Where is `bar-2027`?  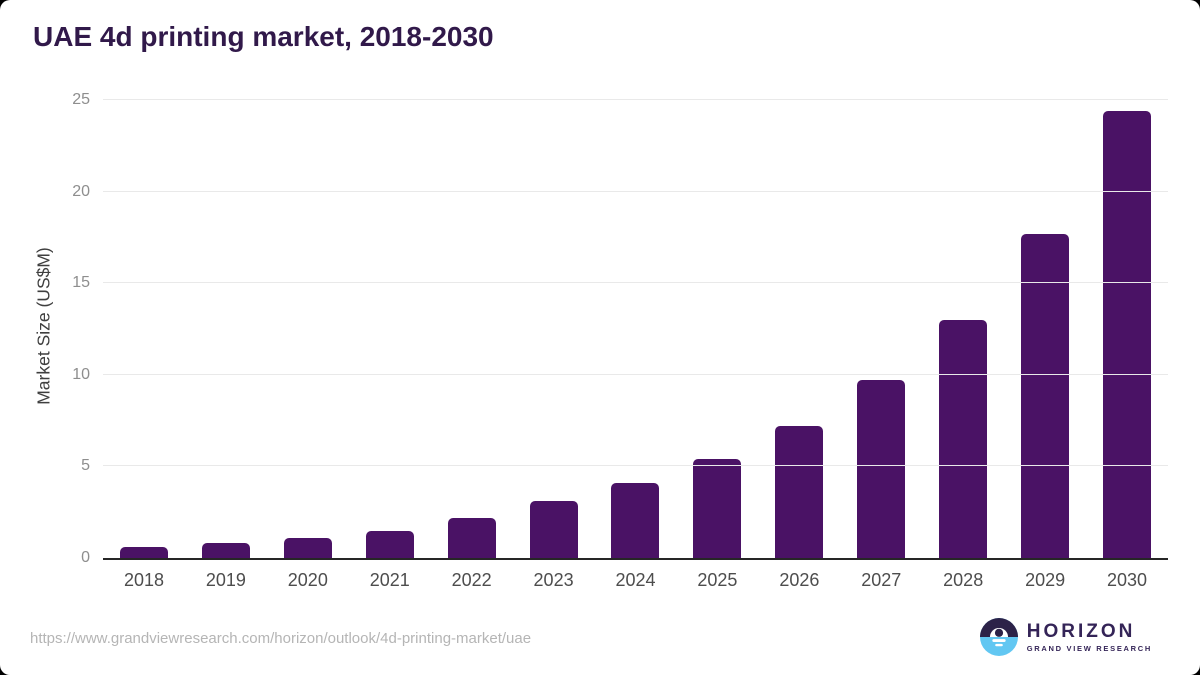
bar-2027 is located at coordinates (881, 469).